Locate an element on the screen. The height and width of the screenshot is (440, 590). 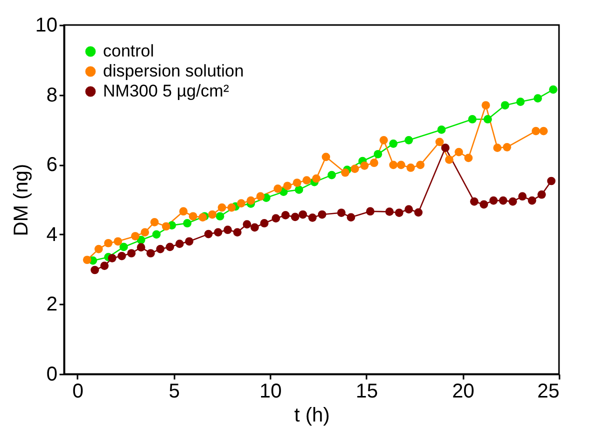
x-tick-label: 25 is located at coordinates (548, 391).